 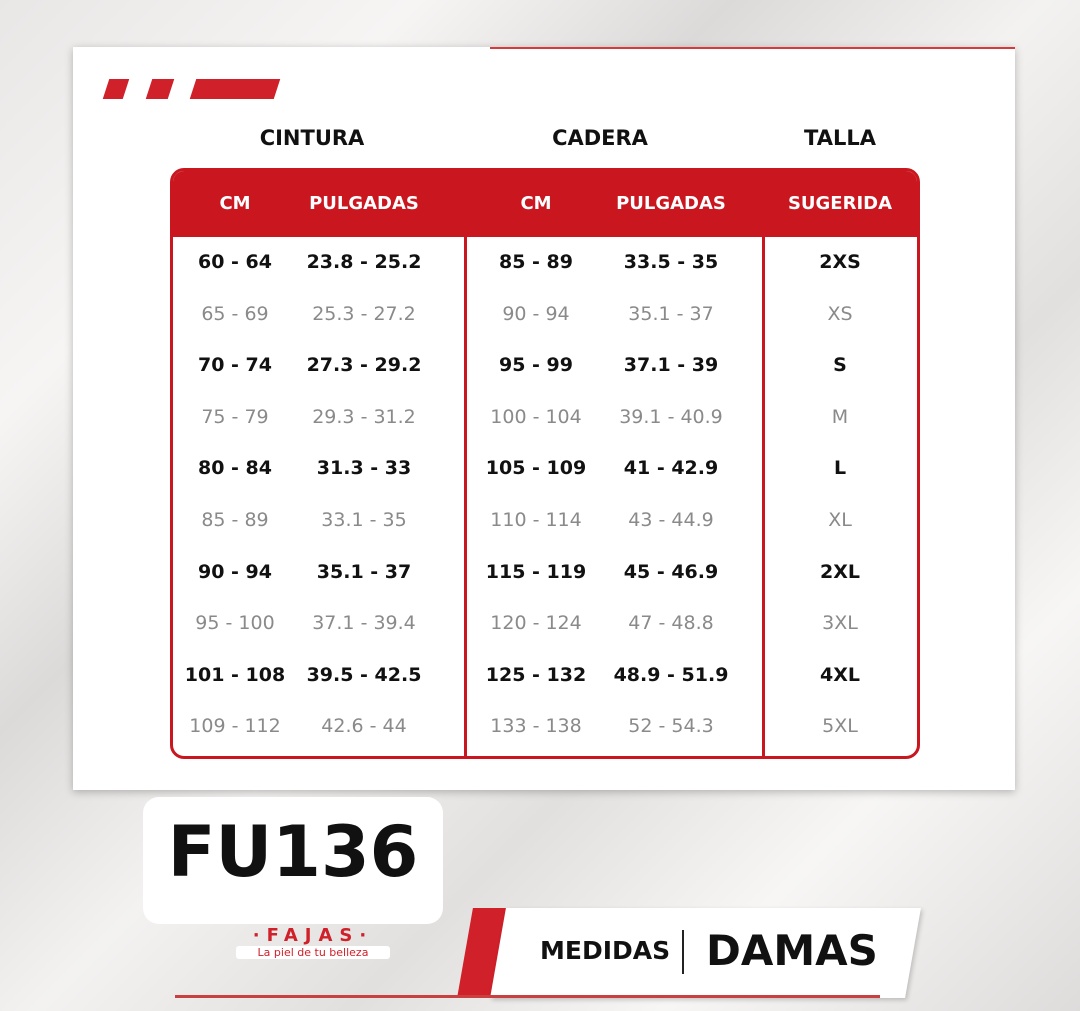 I want to click on cell-cintura-cm: 101 - 108, so click(x=235, y=674).